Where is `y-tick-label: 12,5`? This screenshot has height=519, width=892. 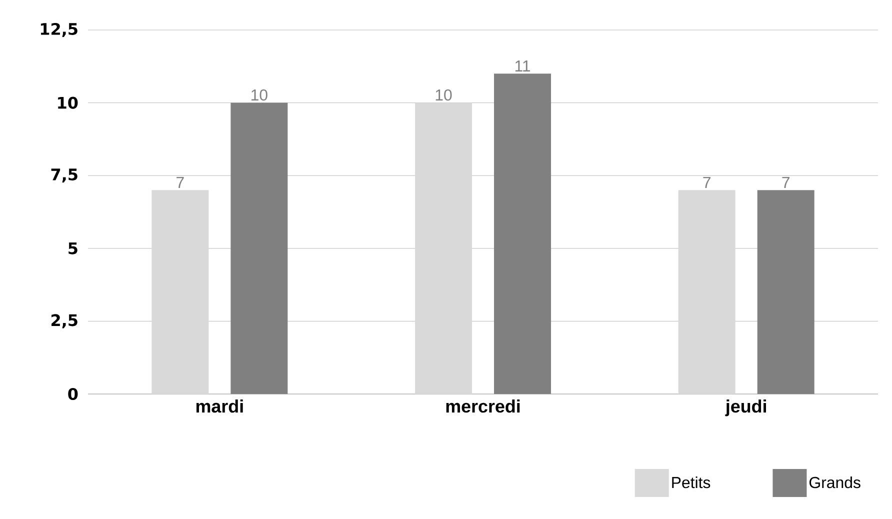
y-tick-label: 12,5 is located at coordinates (59, 30).